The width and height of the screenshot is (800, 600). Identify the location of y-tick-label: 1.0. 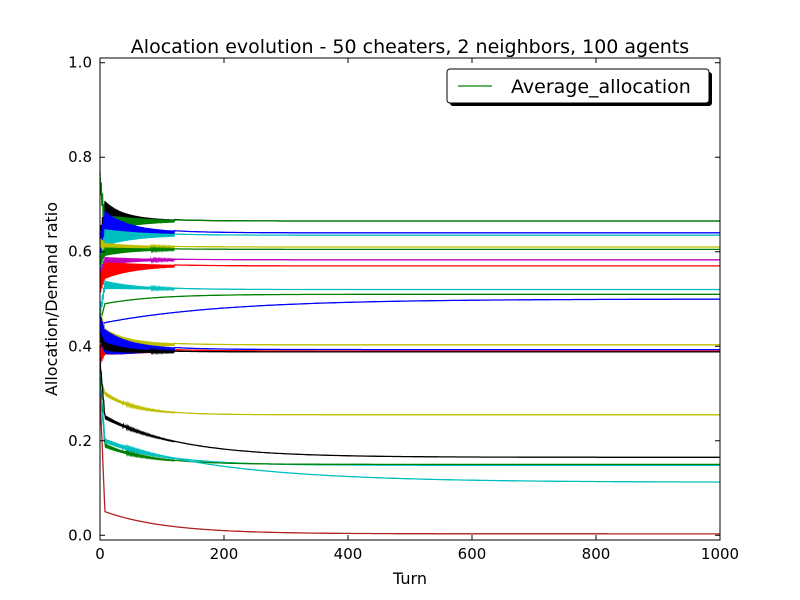
(80, 63).